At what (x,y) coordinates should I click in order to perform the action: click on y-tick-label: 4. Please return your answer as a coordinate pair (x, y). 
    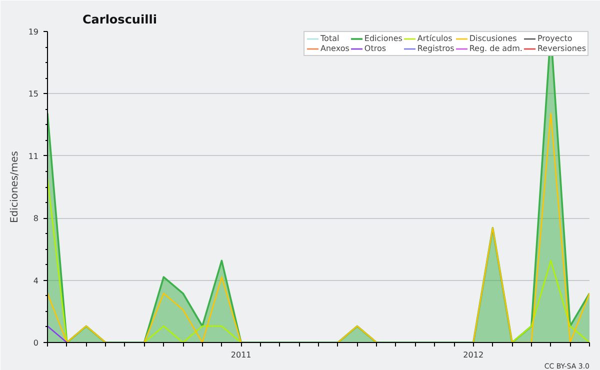
    Looking at the image, I should click on (36, 281).